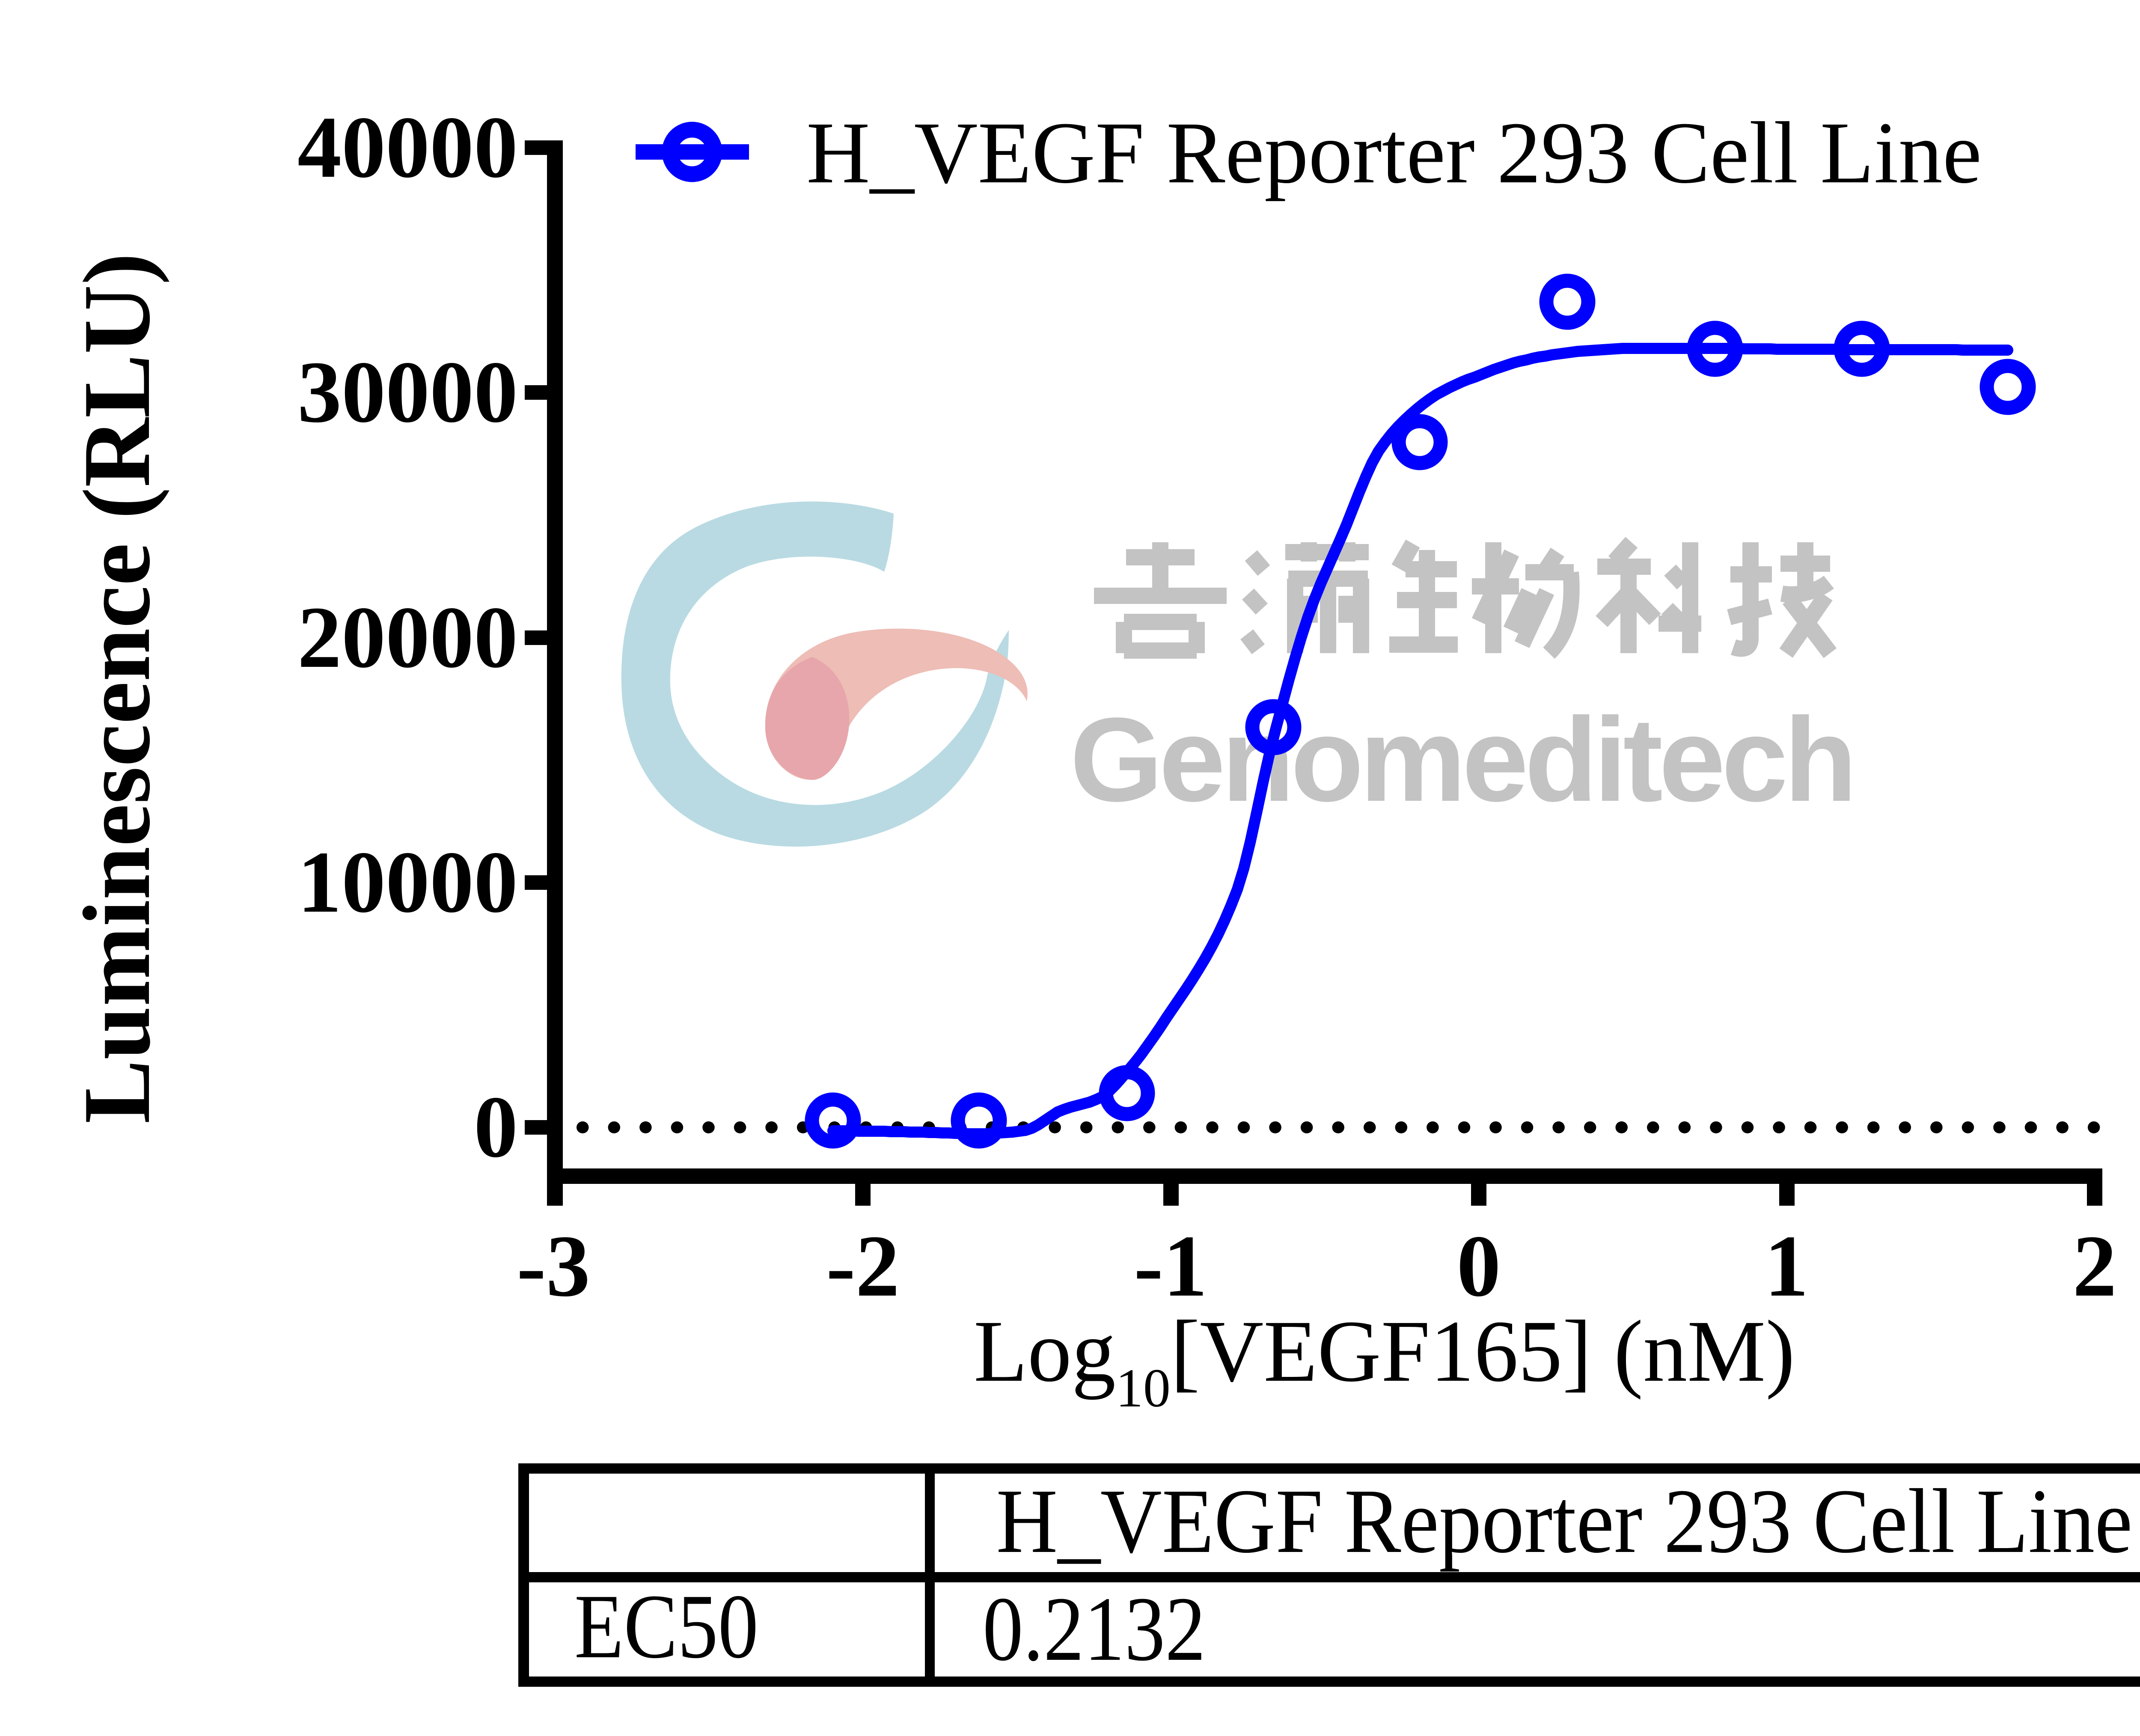  What do you see at coordinates (407, 637) in the screenshot?
I see `svg-text: 20000` at bounding box center [407, 637].